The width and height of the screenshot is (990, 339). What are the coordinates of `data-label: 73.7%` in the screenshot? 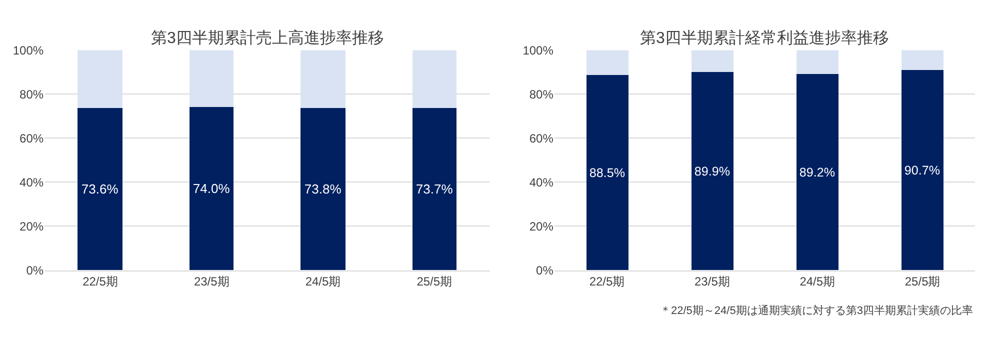 It's located at (435, 189).